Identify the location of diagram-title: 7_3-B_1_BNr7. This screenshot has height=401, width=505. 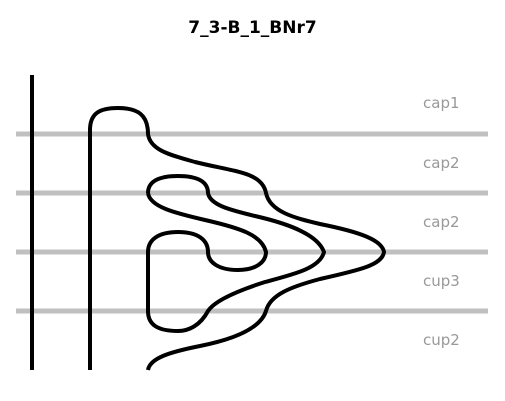
(252, 28).